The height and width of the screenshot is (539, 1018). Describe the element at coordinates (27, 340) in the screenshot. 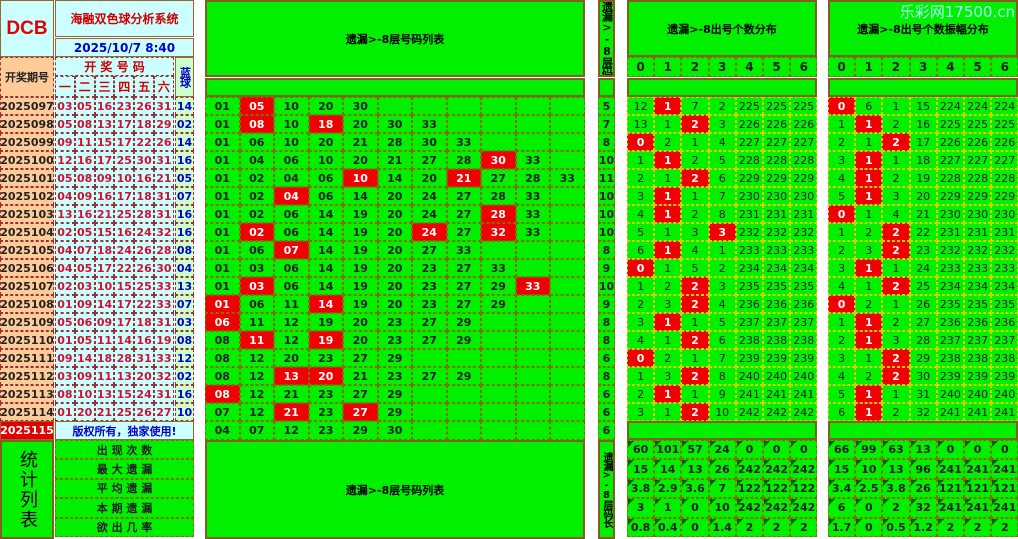

I see `period-cell: 2025110` at that location.